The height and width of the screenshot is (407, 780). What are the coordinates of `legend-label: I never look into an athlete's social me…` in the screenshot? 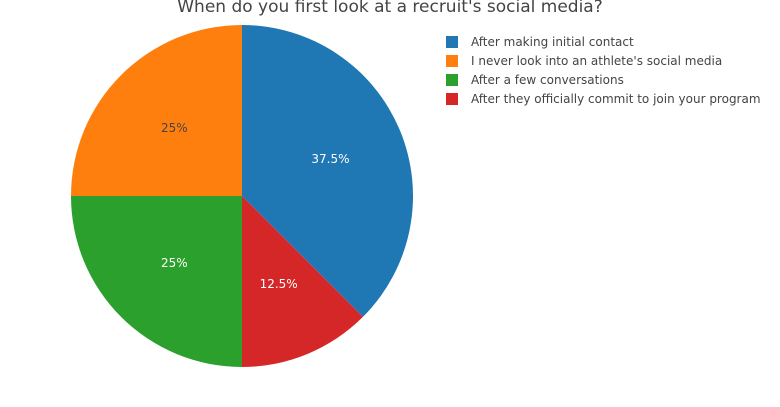 It's located at (597, 60).